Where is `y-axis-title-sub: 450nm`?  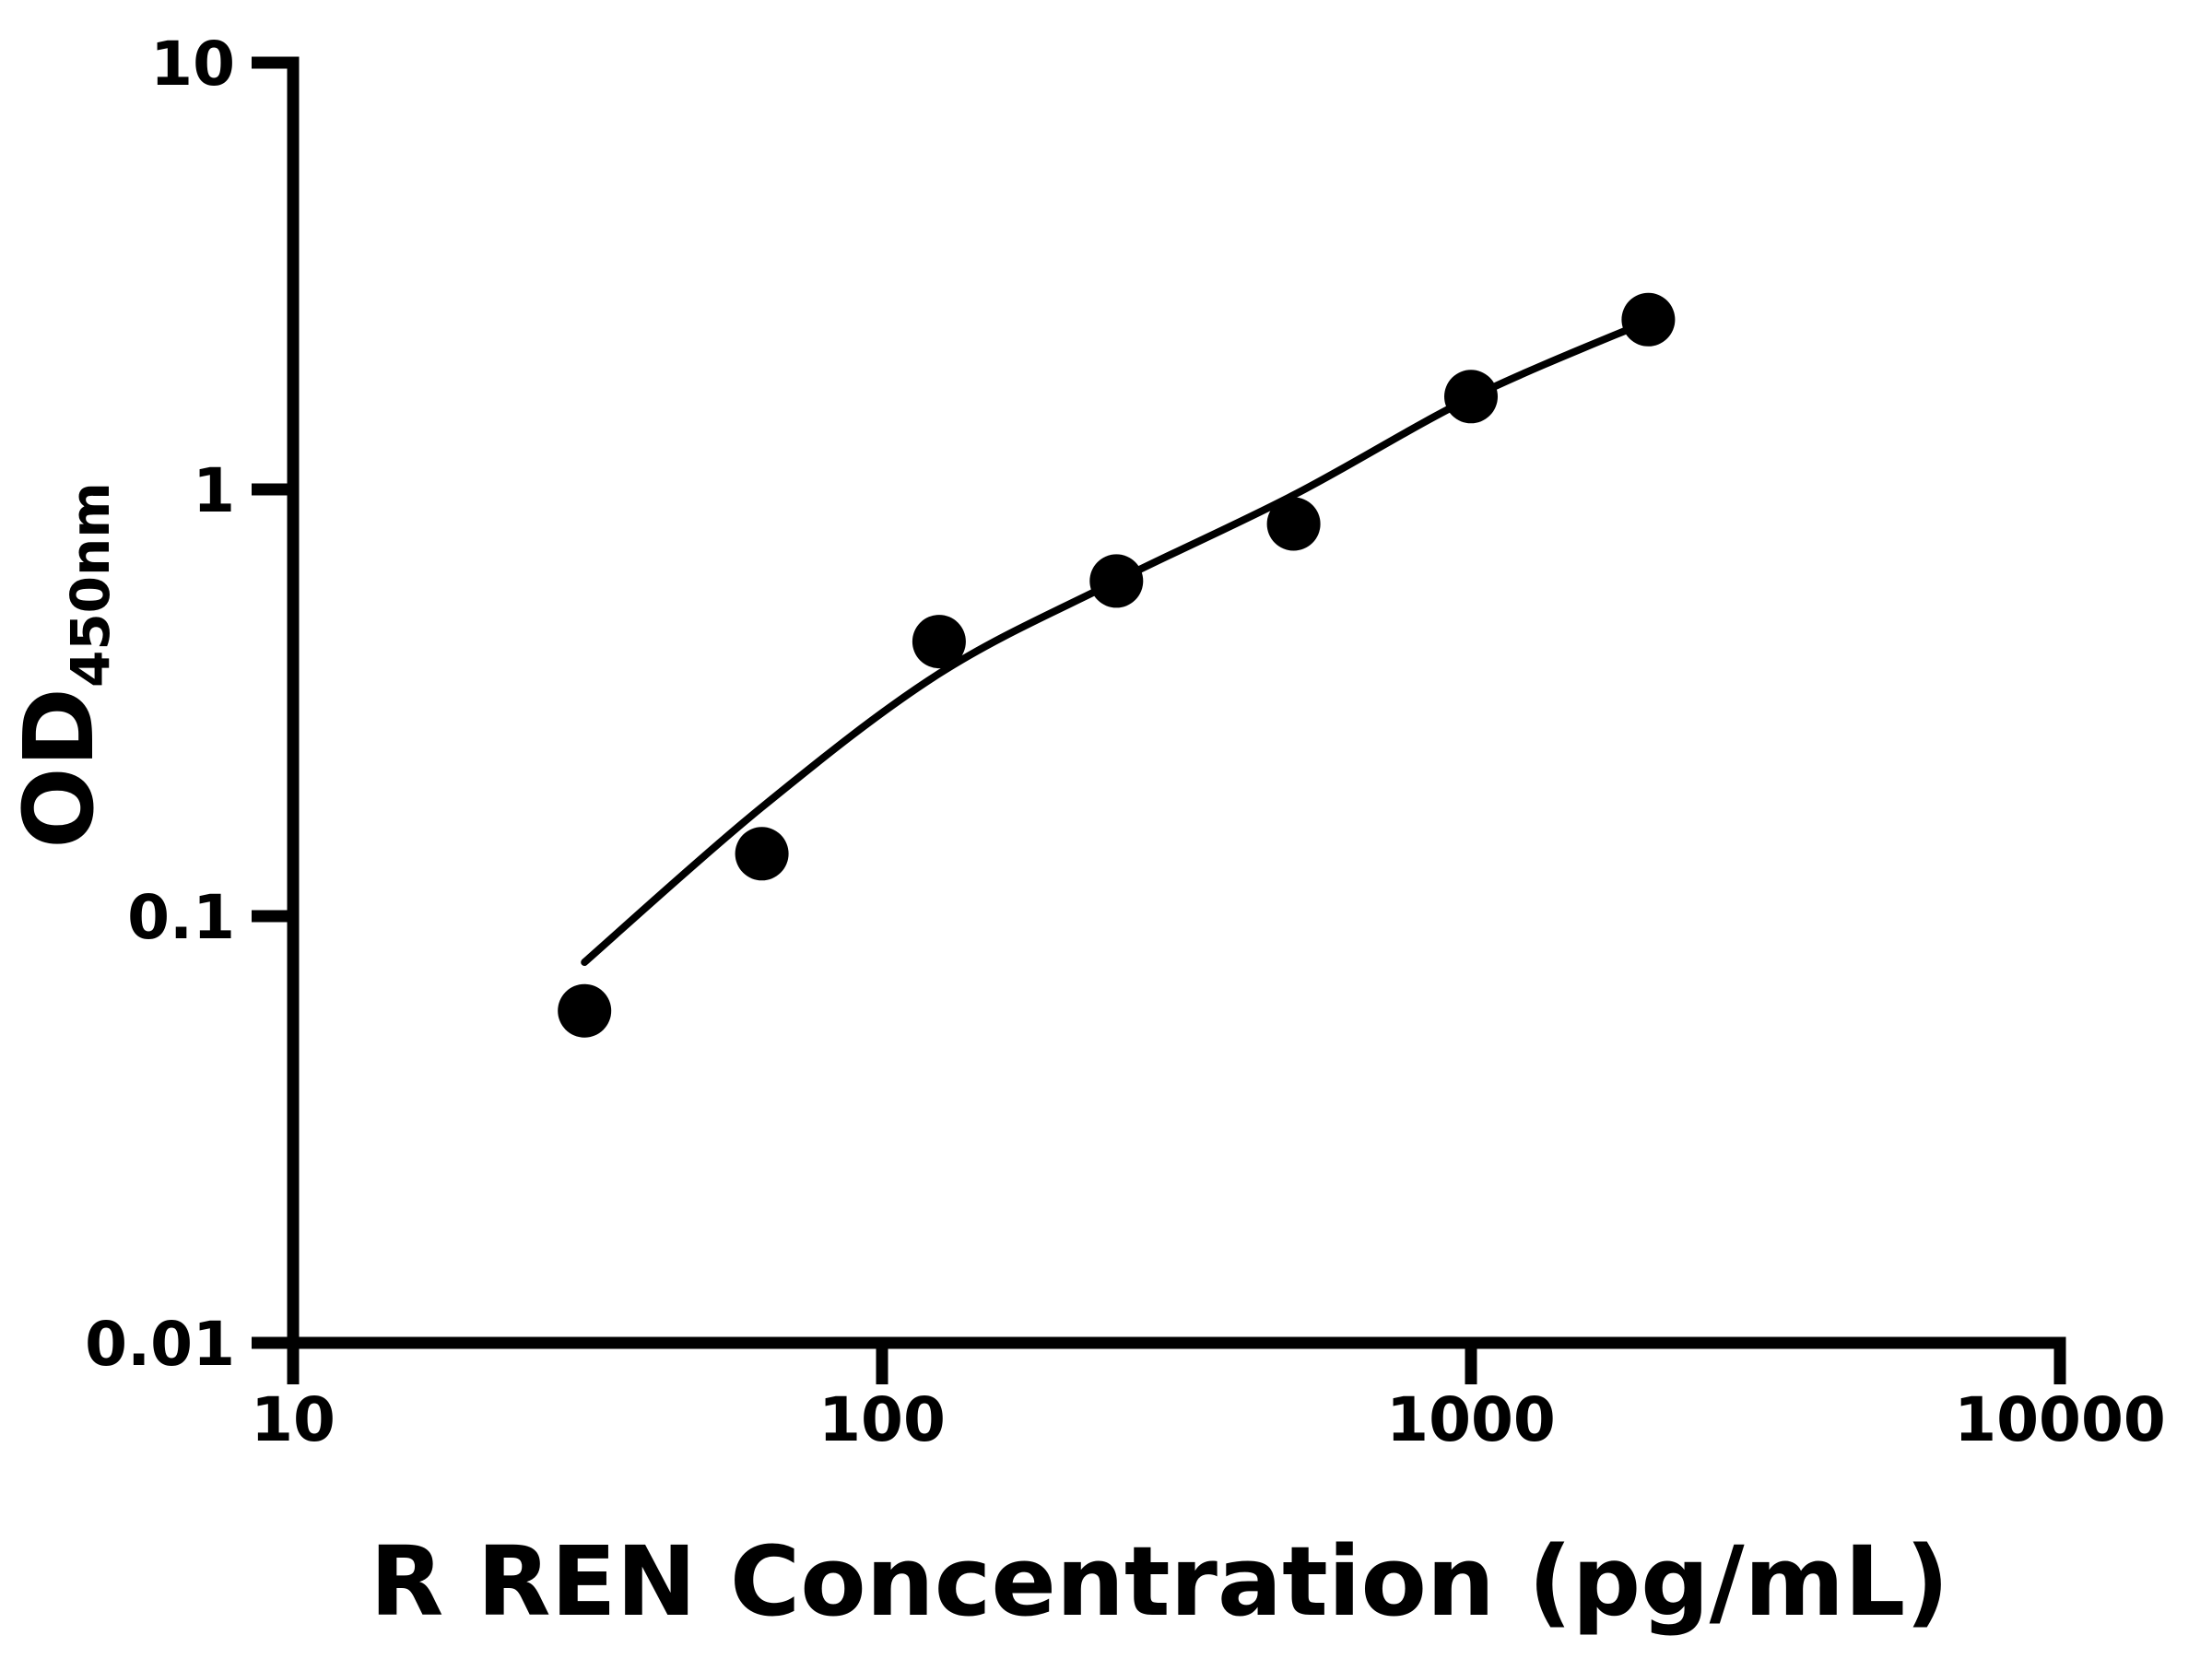 y-axis-title-sub: 450nm is located at coordinates (90, 585).